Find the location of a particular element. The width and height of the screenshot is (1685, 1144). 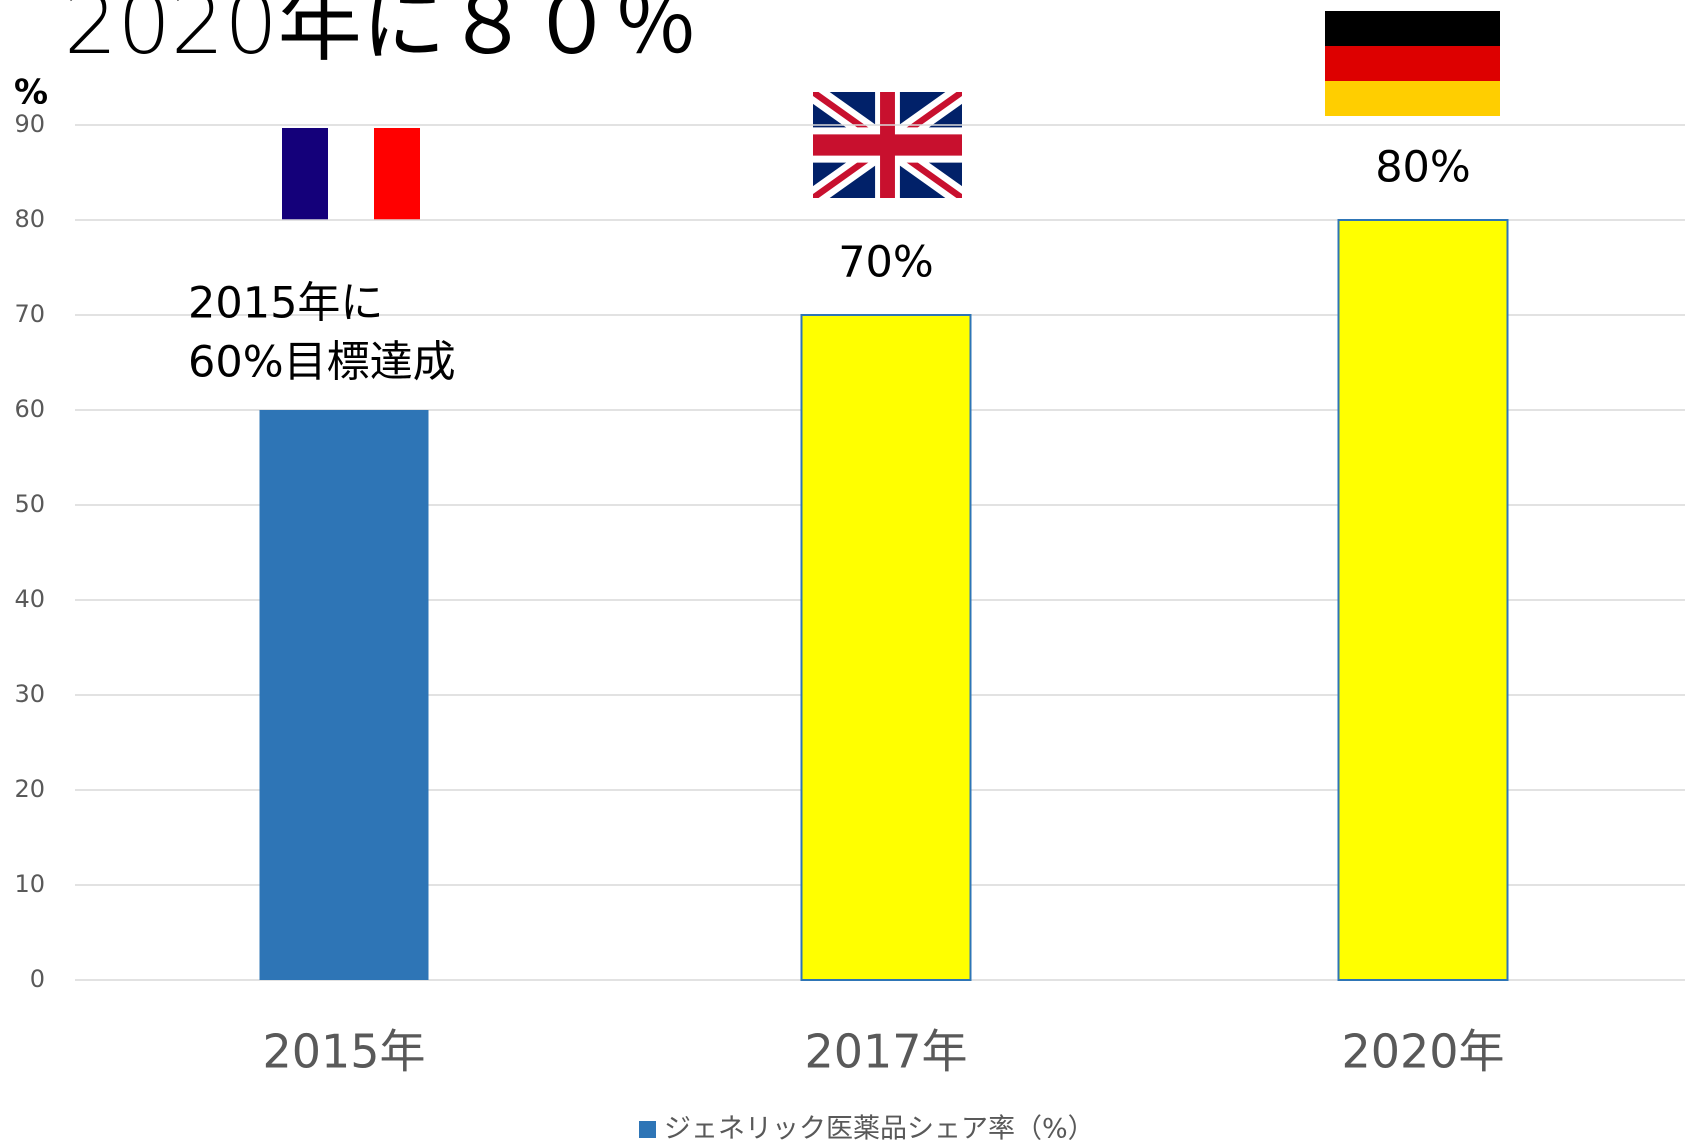

y-axis-label: % is located at coordinates (31, 93).